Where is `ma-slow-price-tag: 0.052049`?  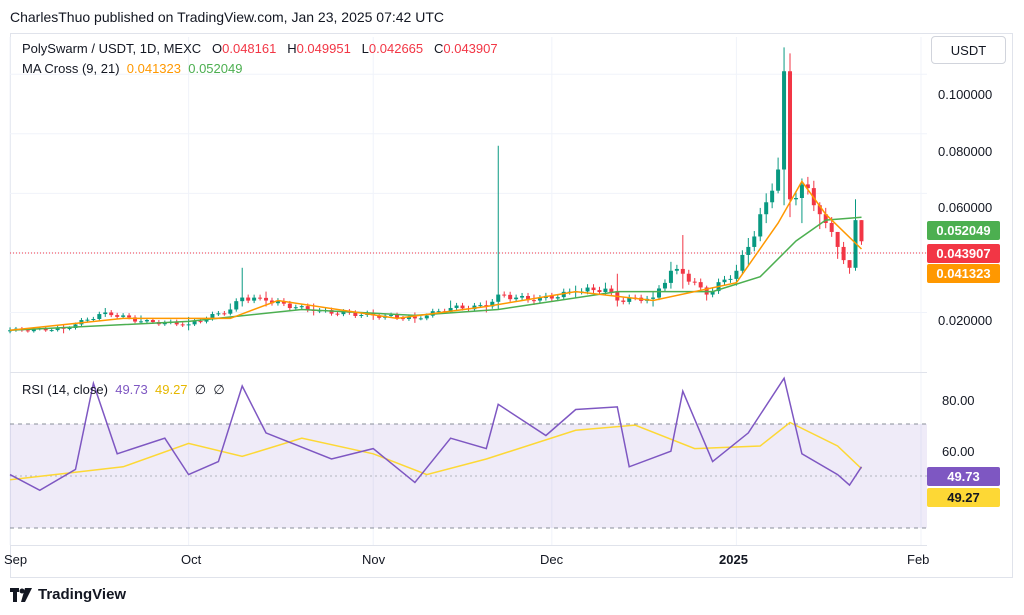
ma-slow-price-tag: 0.052049 is located at coordinates (963, 230).